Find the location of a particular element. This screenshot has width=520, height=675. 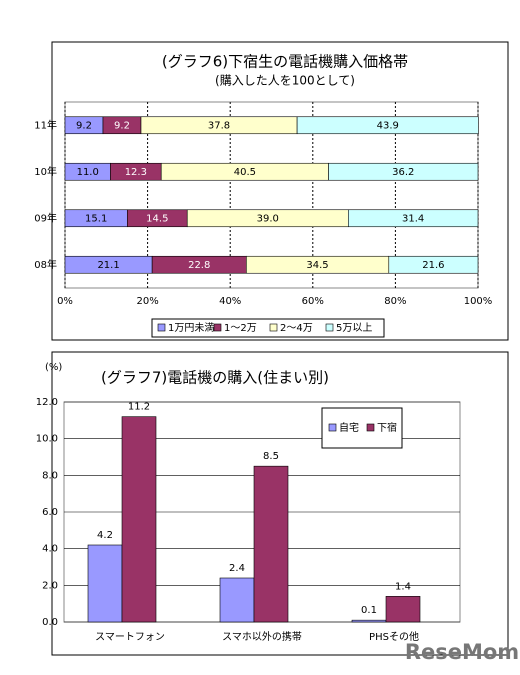

data-label: 31.4 is located at coordinates (413, 218).